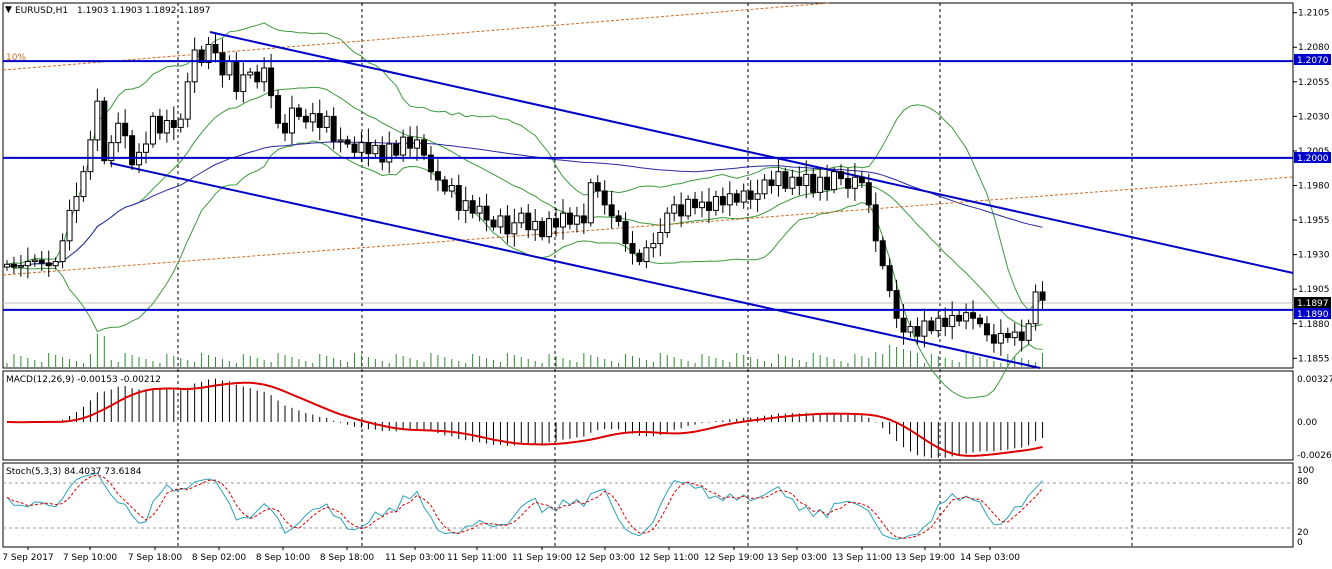  What do you see at coordinates (127, 11) in the screenshot?
I see `ohlc-high: 1.1903` at bounding box center [127, 11].